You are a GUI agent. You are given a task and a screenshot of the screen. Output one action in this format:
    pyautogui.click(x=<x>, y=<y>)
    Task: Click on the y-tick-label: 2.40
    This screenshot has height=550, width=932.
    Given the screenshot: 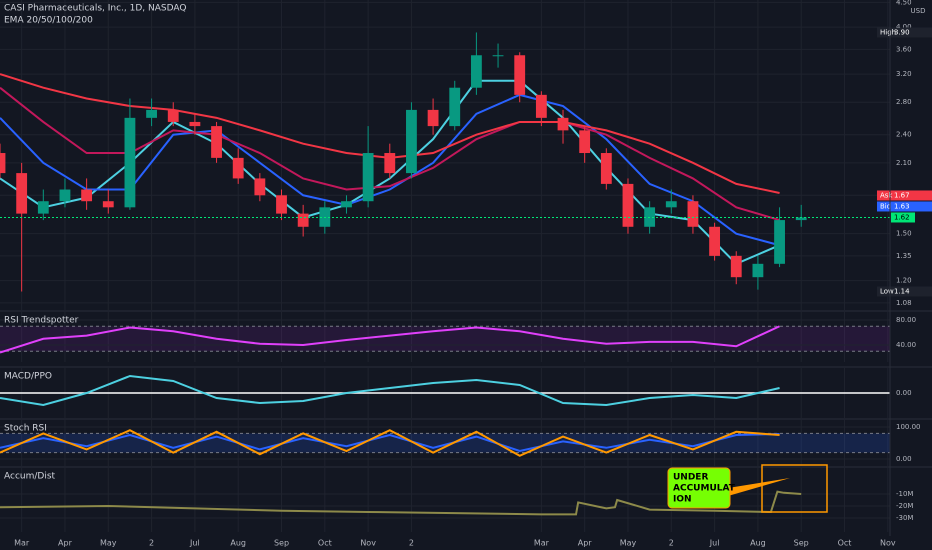 What is the action you would take?
    pyautogui.click(x=904, y=135)
    